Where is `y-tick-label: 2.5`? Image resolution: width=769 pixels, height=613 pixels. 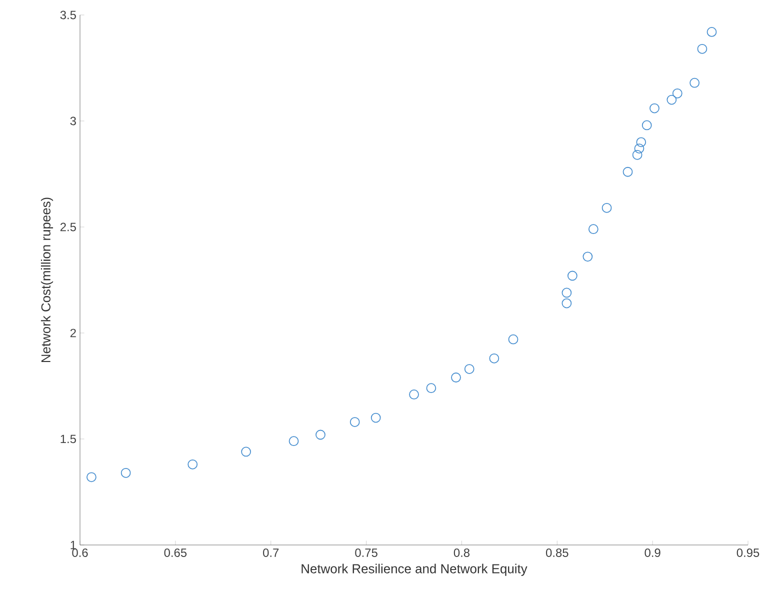 y-tick-label: 2.5 is located at coordinates (68, 227).